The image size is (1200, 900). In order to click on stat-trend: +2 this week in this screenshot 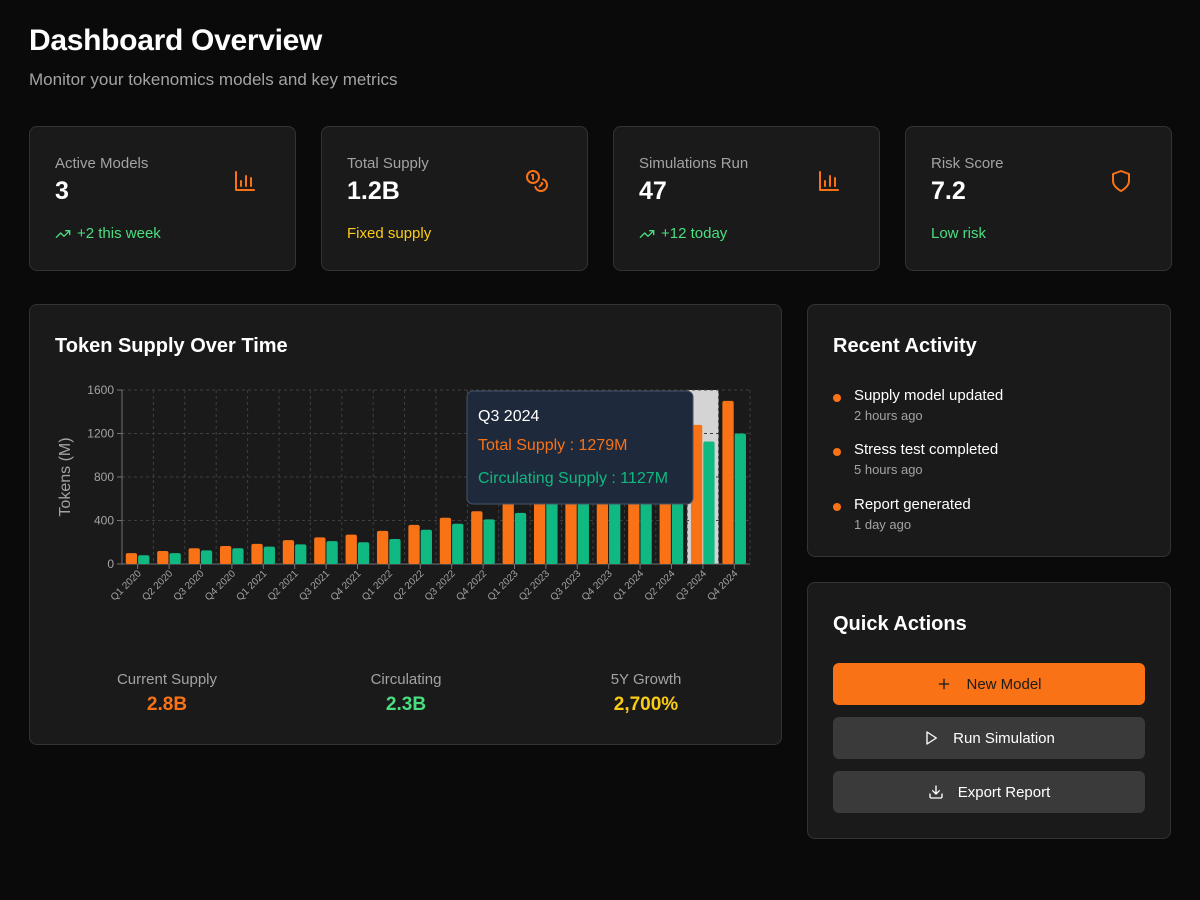, I will do `click(108, 233)`.